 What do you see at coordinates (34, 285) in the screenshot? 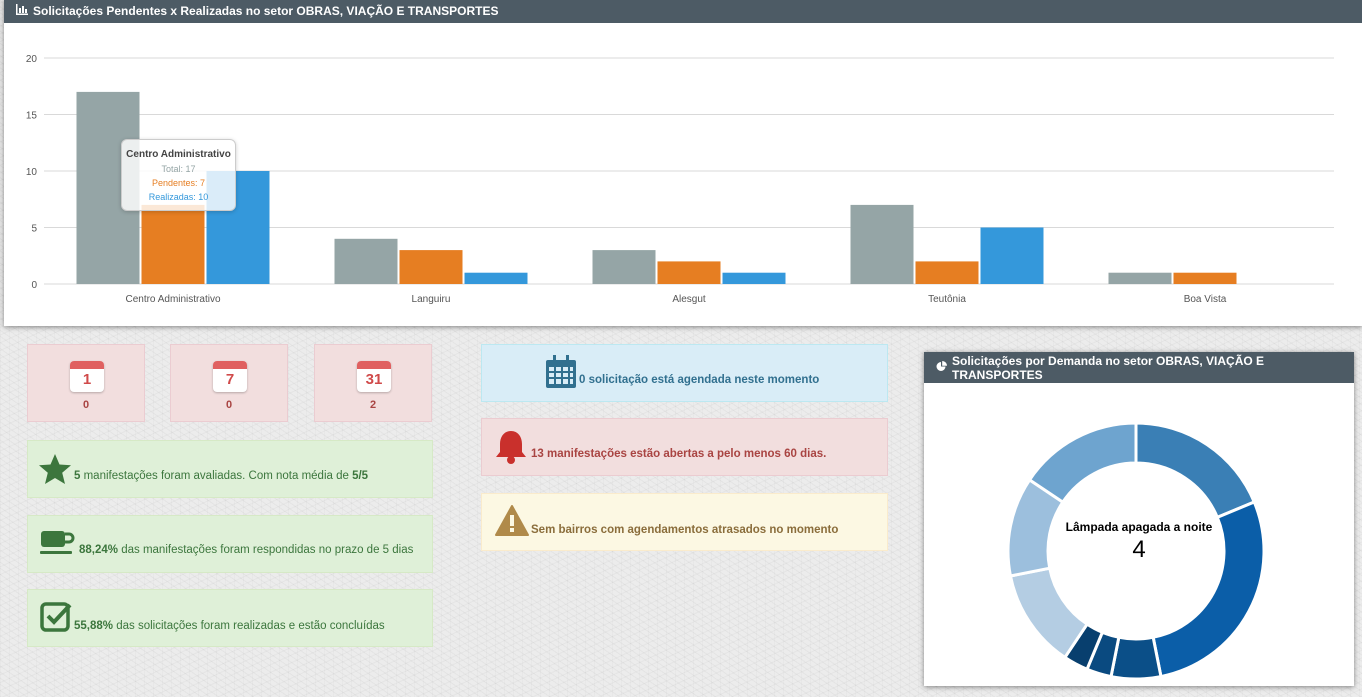
I see `y-tick-label: 0` at bounding box center [34, 285].